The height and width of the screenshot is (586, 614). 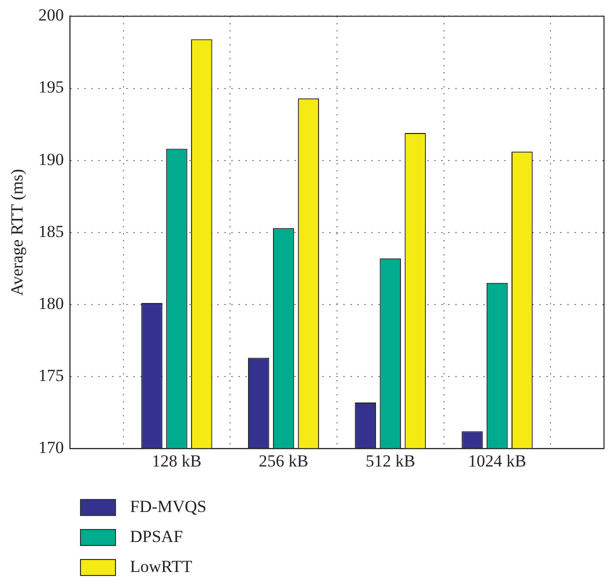 What do you see at coordinates (497, 460) in the screenshot?
I see `x-tick-label: 1024 kB` at bounding box center [497, 460].